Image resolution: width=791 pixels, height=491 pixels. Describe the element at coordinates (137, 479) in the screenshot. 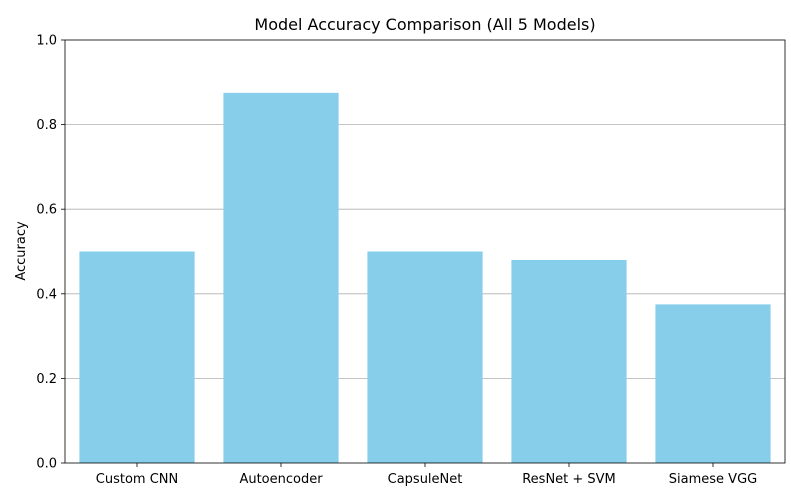

I see `x-tick-label: Custom CNN` at that location.